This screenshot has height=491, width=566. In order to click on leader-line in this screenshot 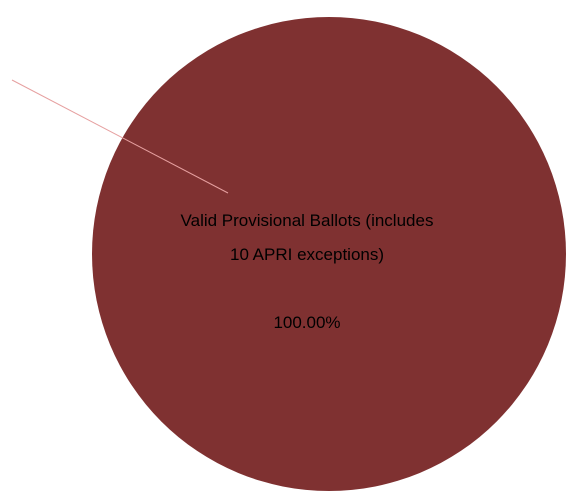, I will do `click(120, 136)`.